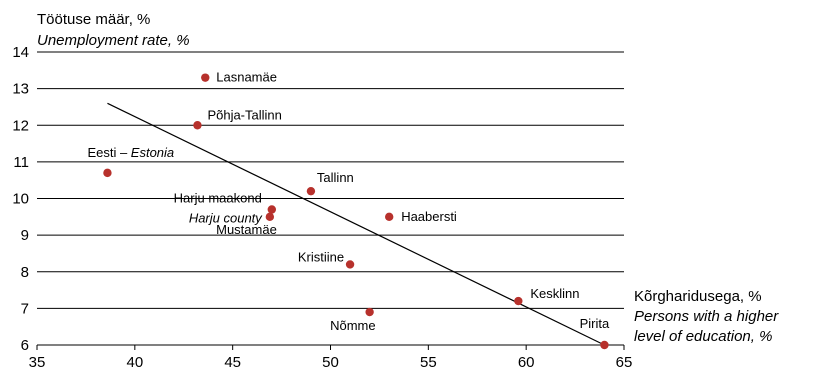 The height and width of the screenshot is (376, 817). What do you see at coordinates (226, 217) in the screenshot?
I see `point-label-harju-county: Harju county` at bounding box center [226, 217].